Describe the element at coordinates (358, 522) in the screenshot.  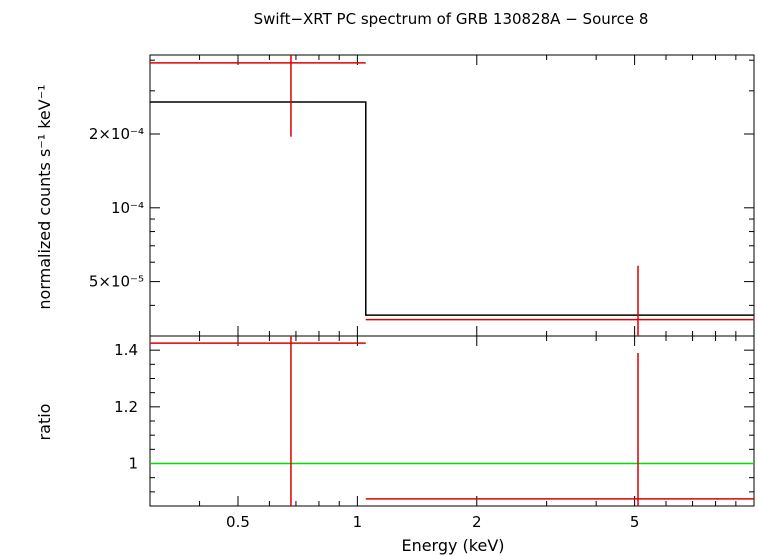
I see `x-tick-label: 1` at that location.